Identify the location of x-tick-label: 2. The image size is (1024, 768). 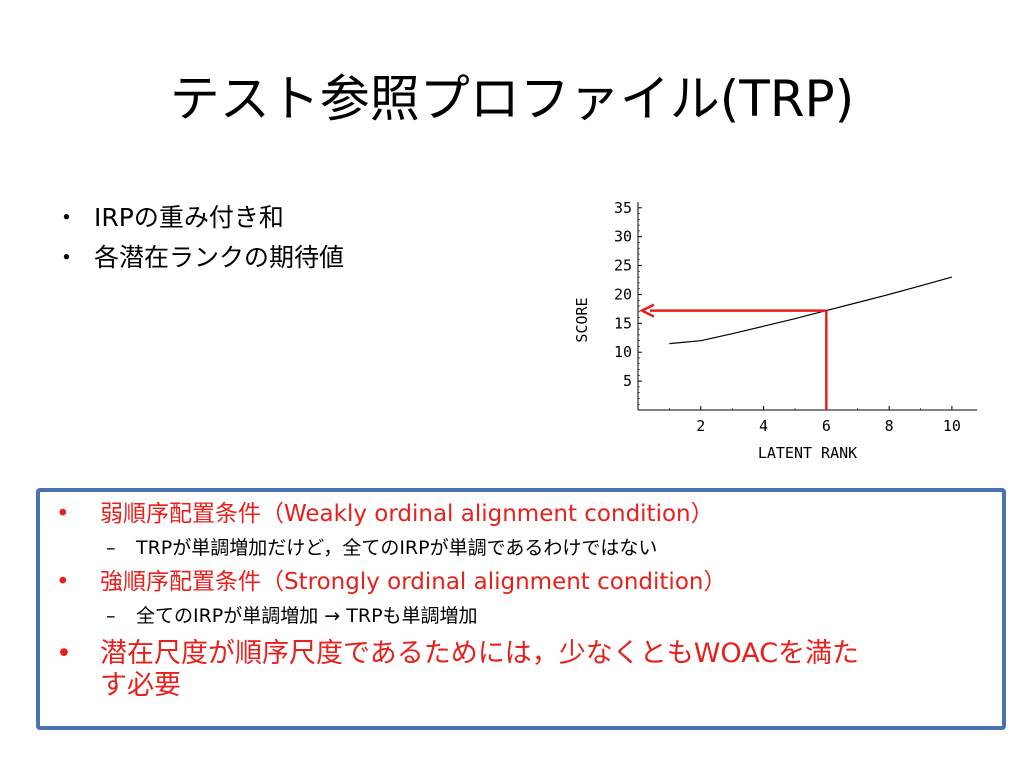
(700, 426).